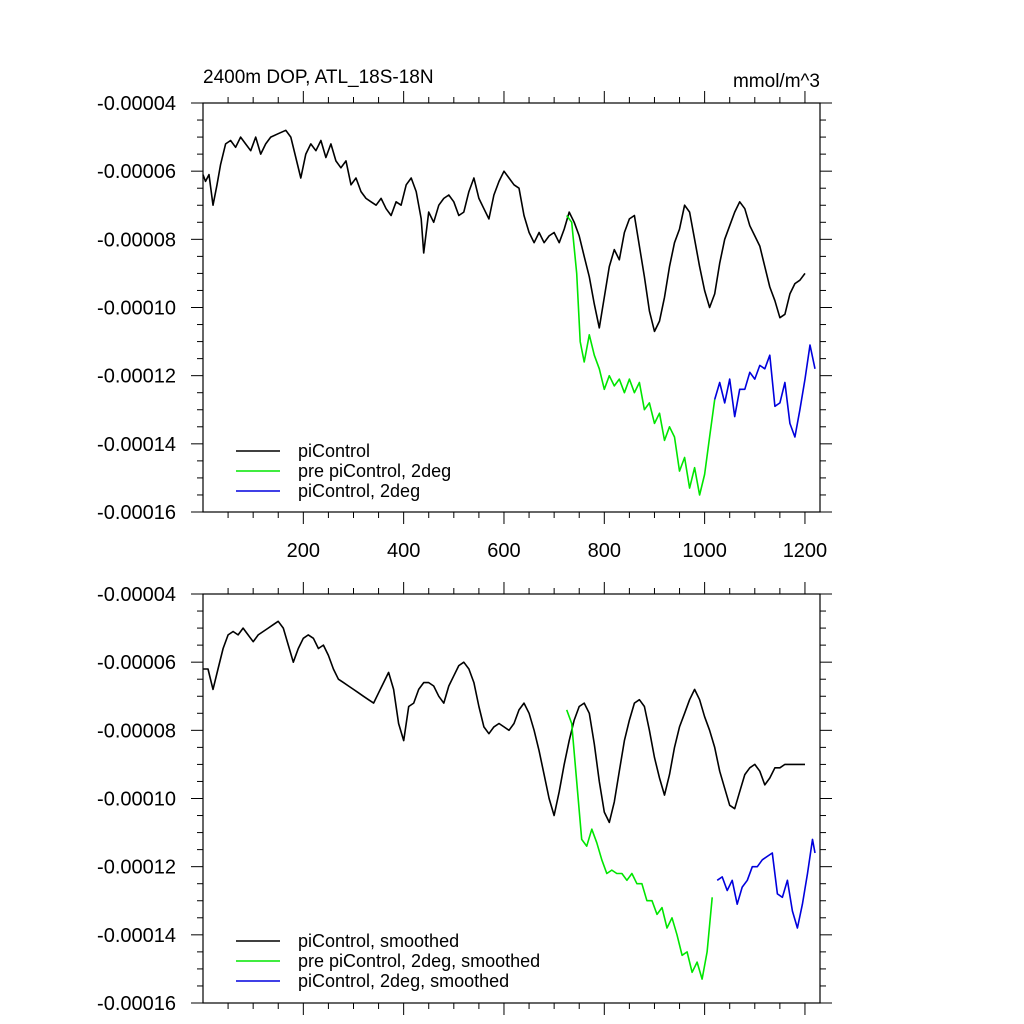  I want to click on x-tick-label: 600, so click(503, 551).